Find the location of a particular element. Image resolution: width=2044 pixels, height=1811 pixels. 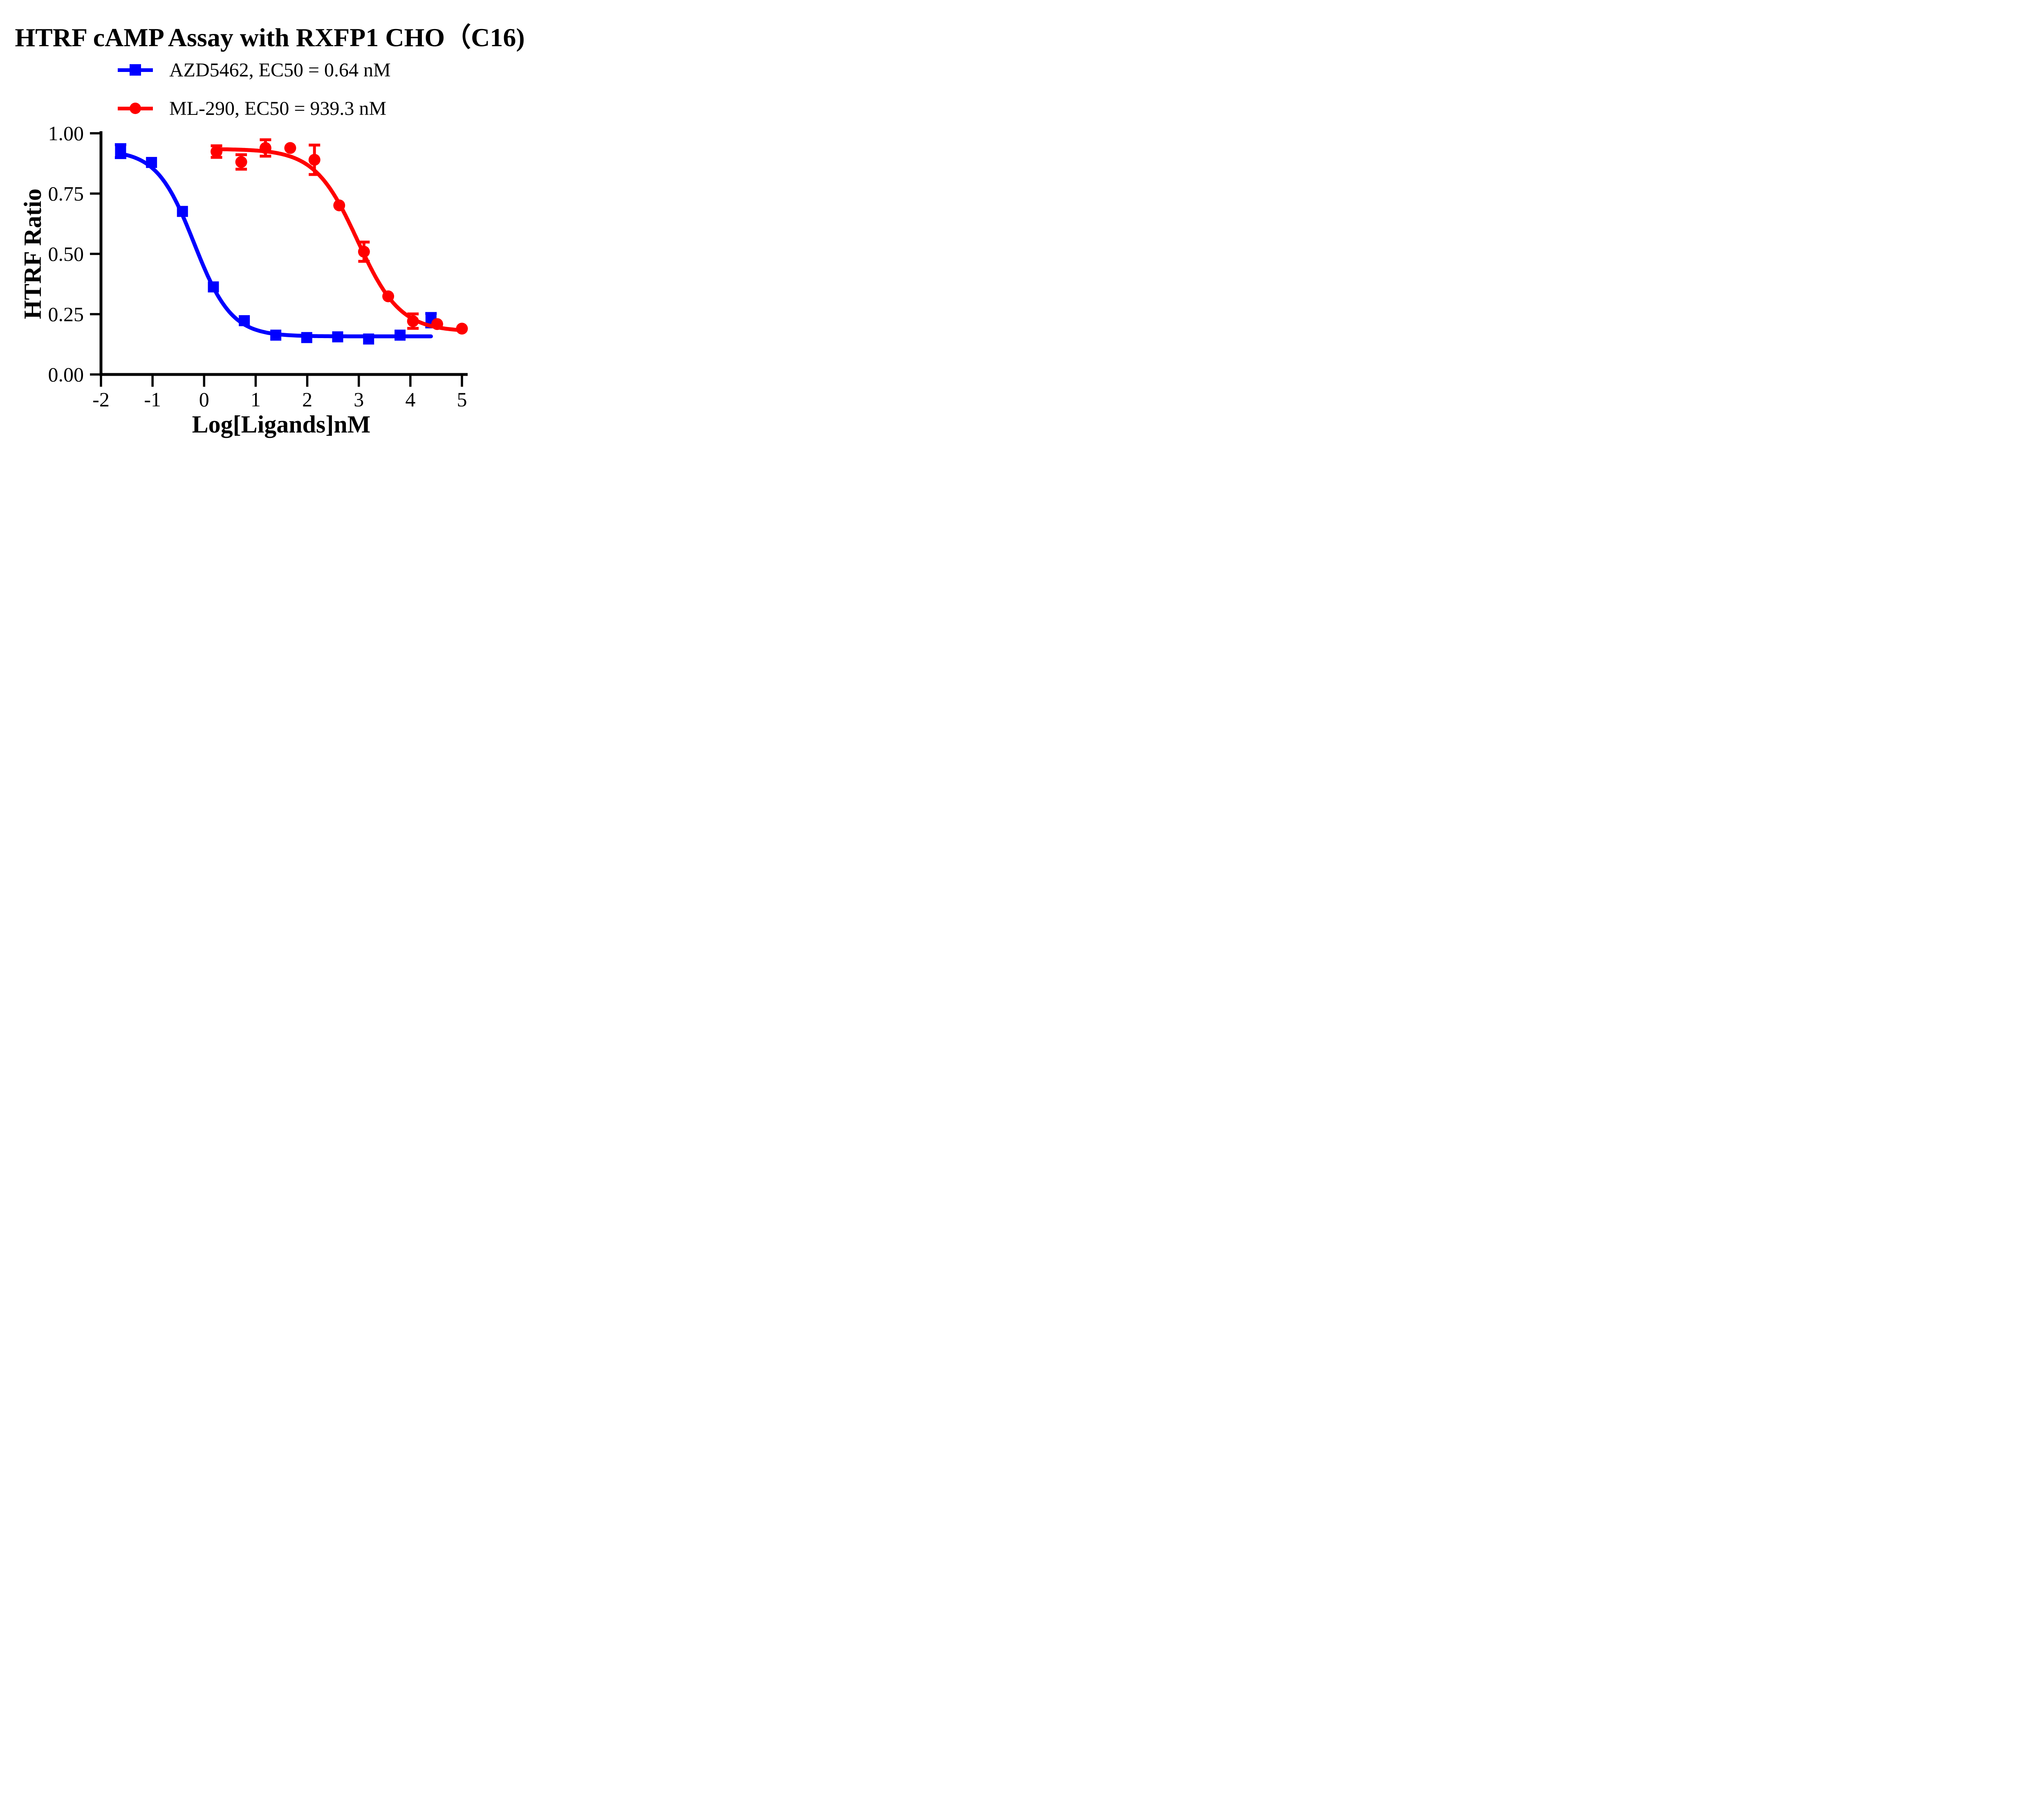

y-tick-label: 0.50 is located at coordinates (66, 253).